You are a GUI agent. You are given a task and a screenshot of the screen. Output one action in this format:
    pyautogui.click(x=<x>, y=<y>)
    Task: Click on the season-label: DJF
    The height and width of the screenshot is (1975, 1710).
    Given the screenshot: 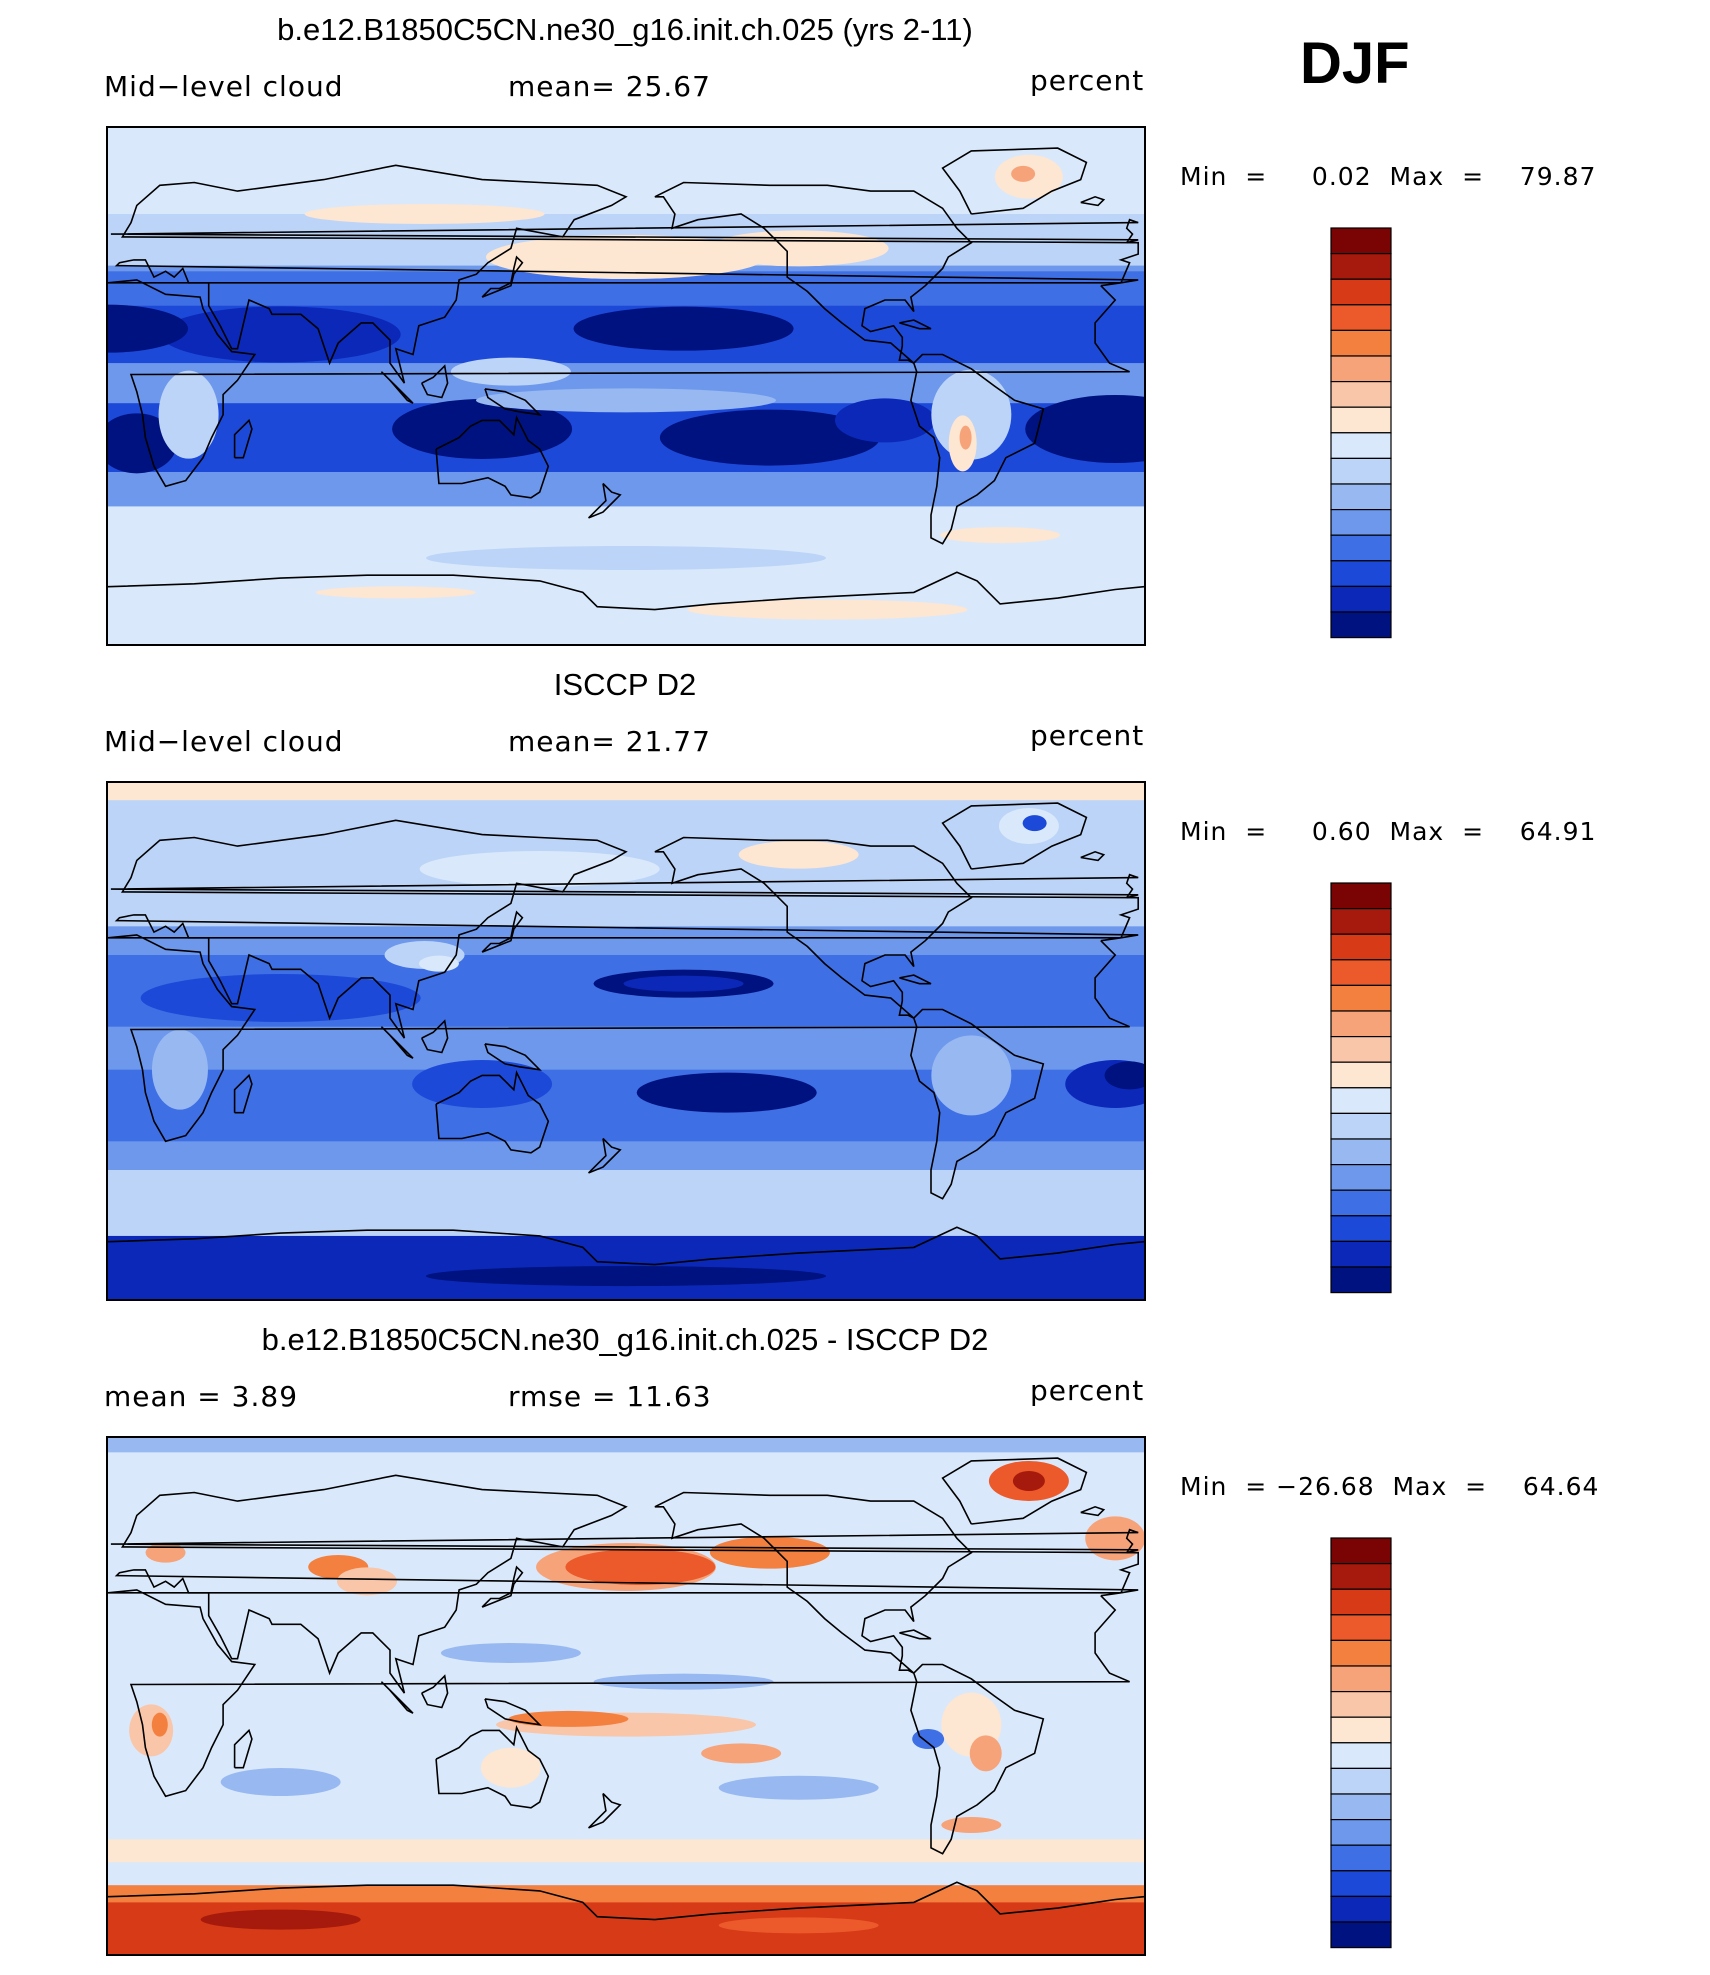 What is the action you would take?
    pyautogui.click(x=1355, y=63)
    